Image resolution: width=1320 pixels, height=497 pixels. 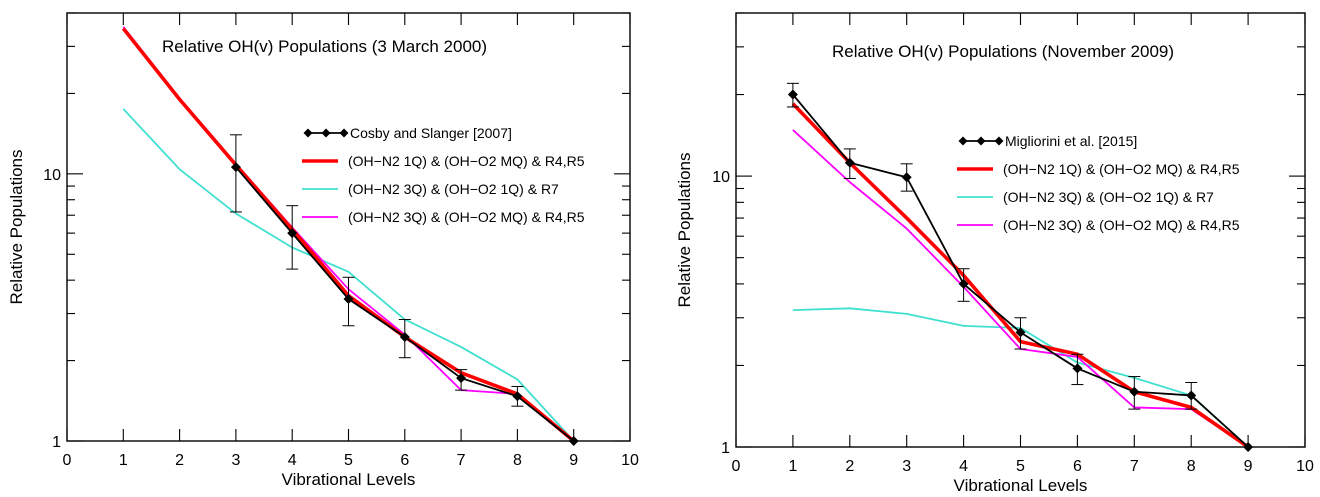 I want to click on legend-label: Migliorini et al. [2015], so click(x=1071, y=141).